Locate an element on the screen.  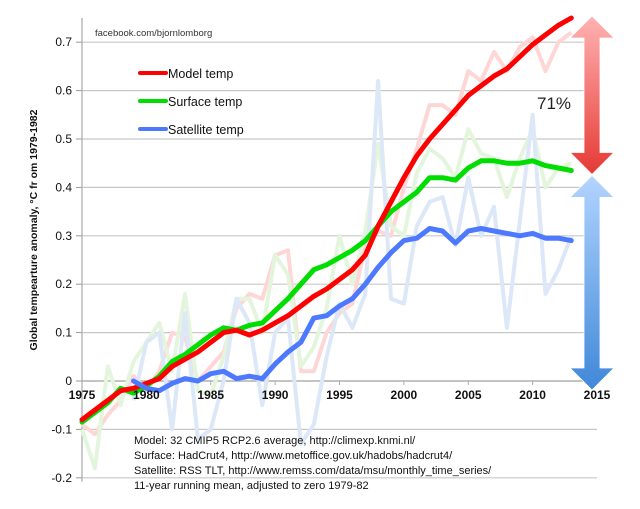
x-tick-label: 1975 is located at coordinates (82, 395).